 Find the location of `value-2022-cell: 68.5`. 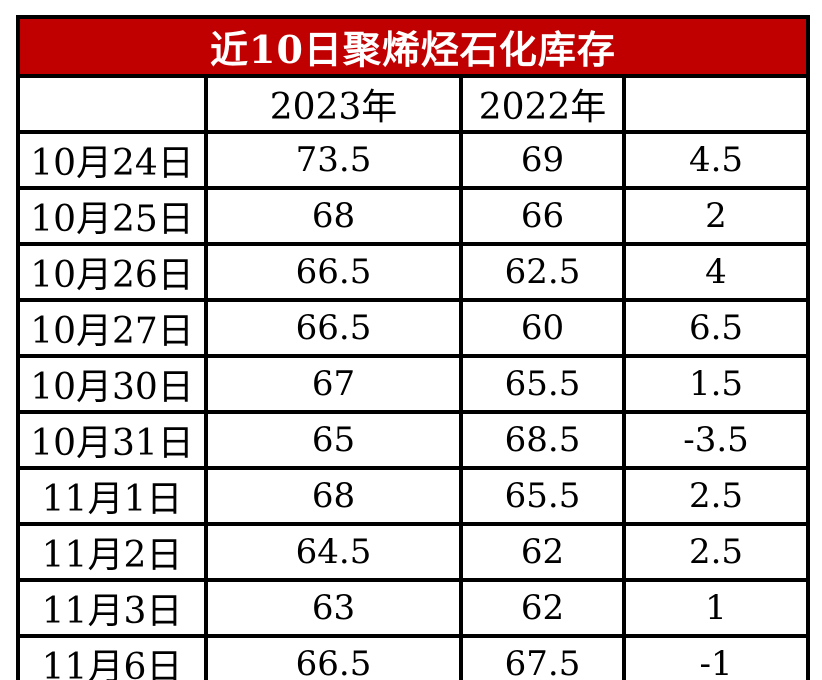

value-2022-cell: 68.5 is located at coordinates (542, 440).